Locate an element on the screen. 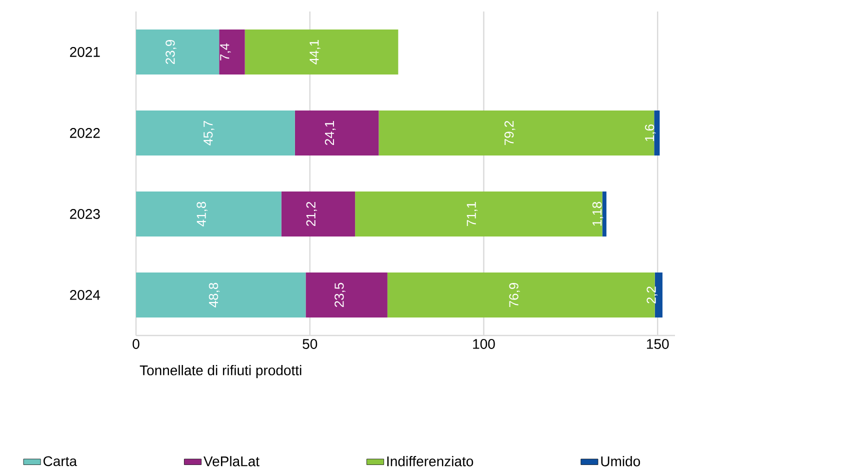 This screenshot has height=473, width=852. data-label: 1,18 is located at coordinates (598, 214).